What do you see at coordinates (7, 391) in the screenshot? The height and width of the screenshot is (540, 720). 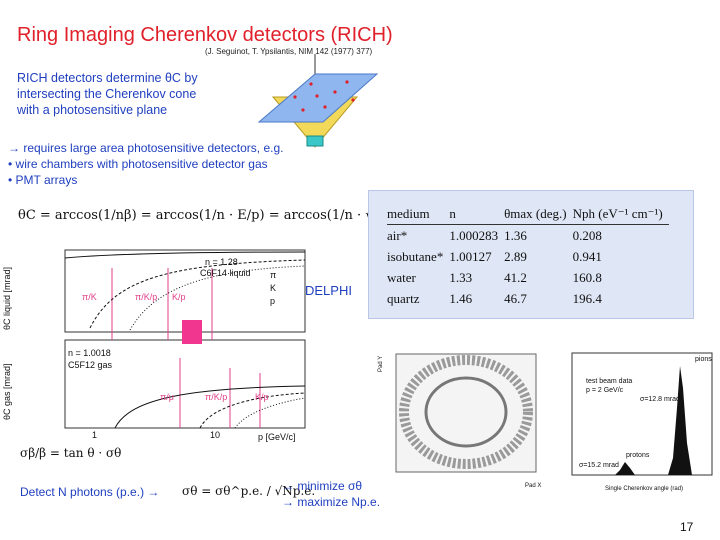 I see `ylabel-bottom: θC gas [mrad]` at bounding box center [7, 391].